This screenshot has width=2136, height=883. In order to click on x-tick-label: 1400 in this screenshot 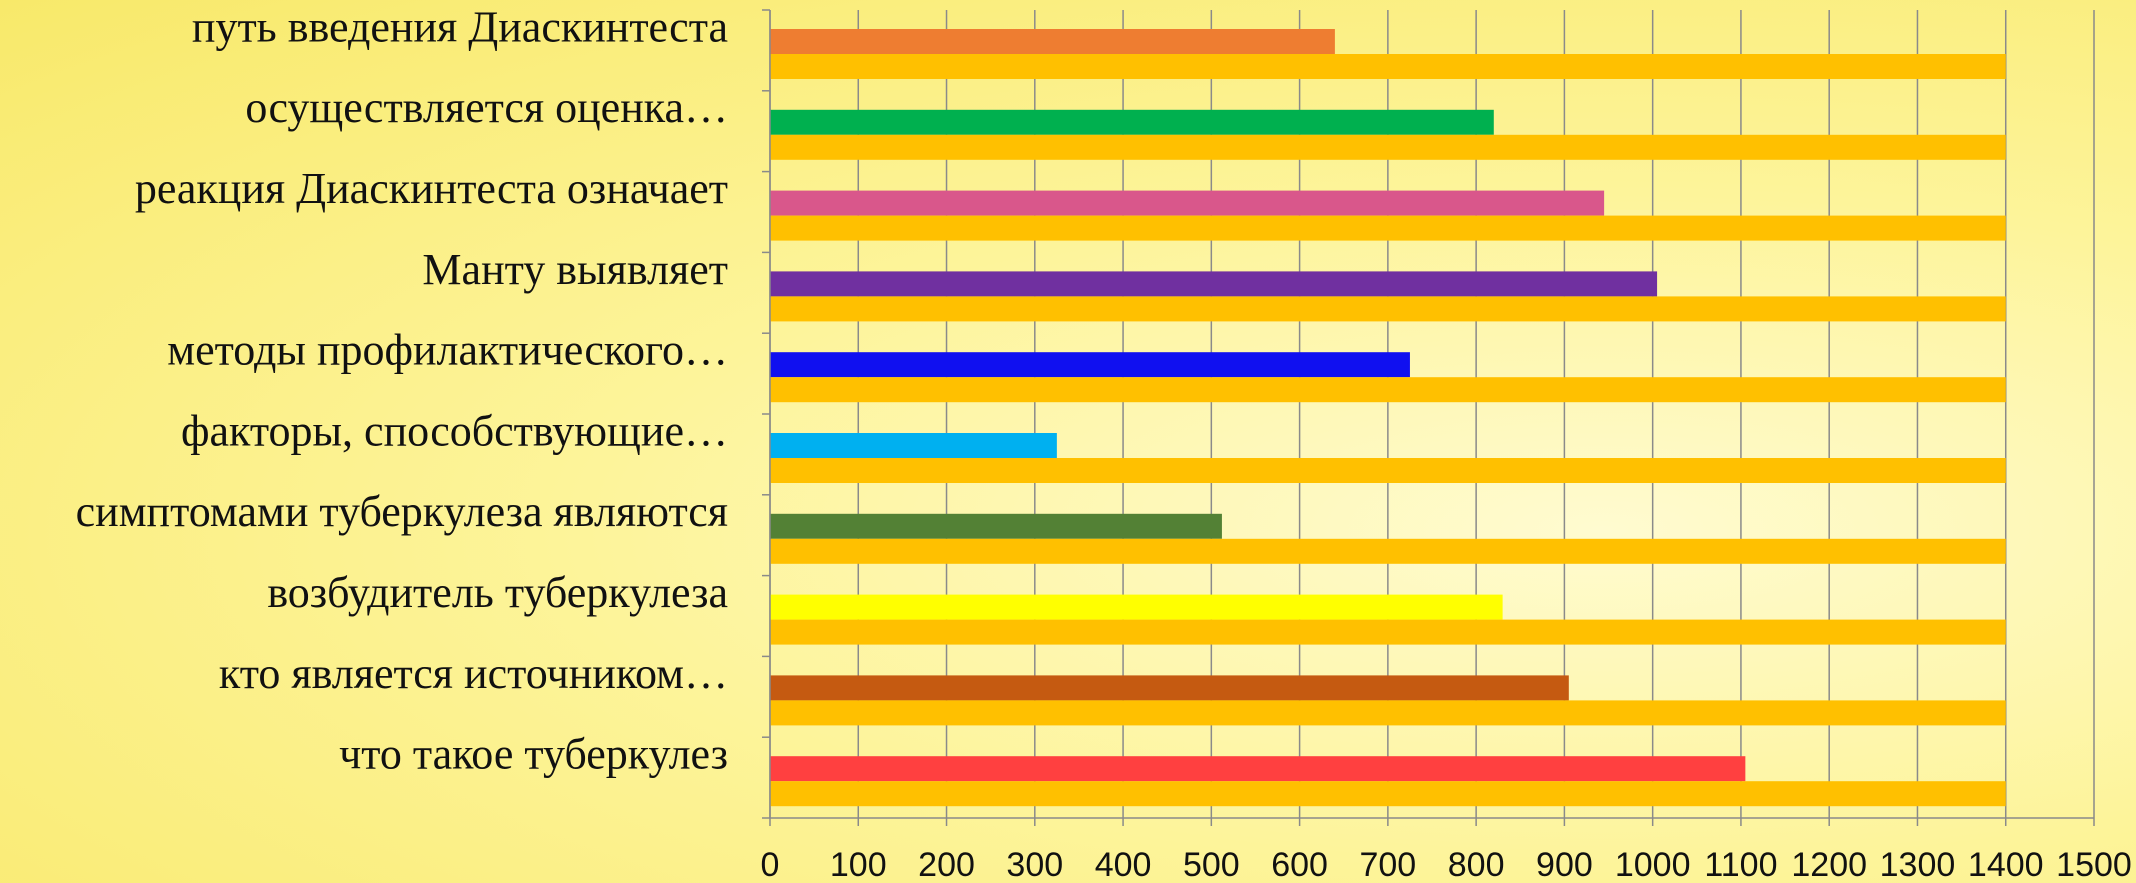, I will do `click(2006, 864)`.